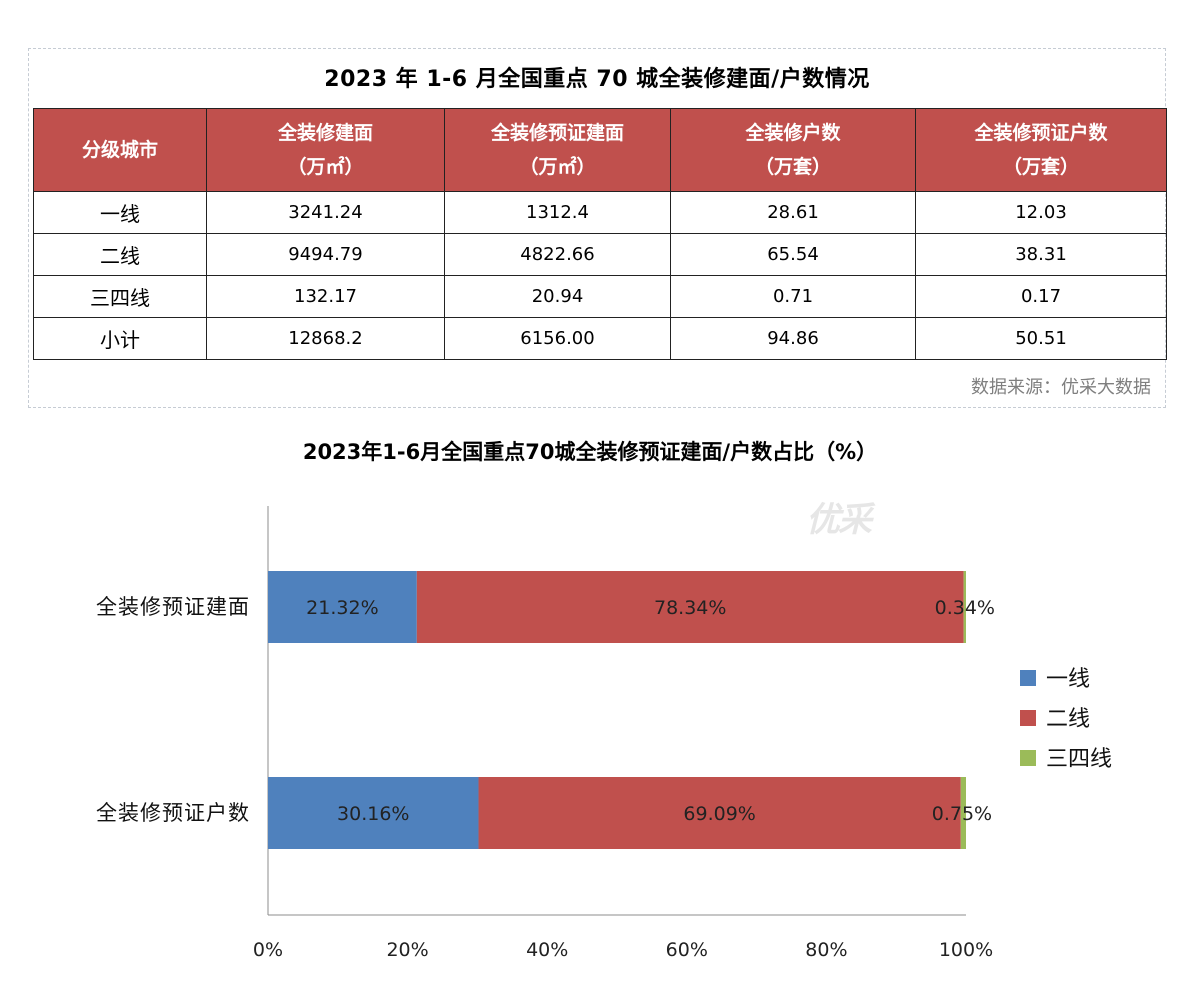  I want to click on table-cell: 3241.24, so click(325, 212).